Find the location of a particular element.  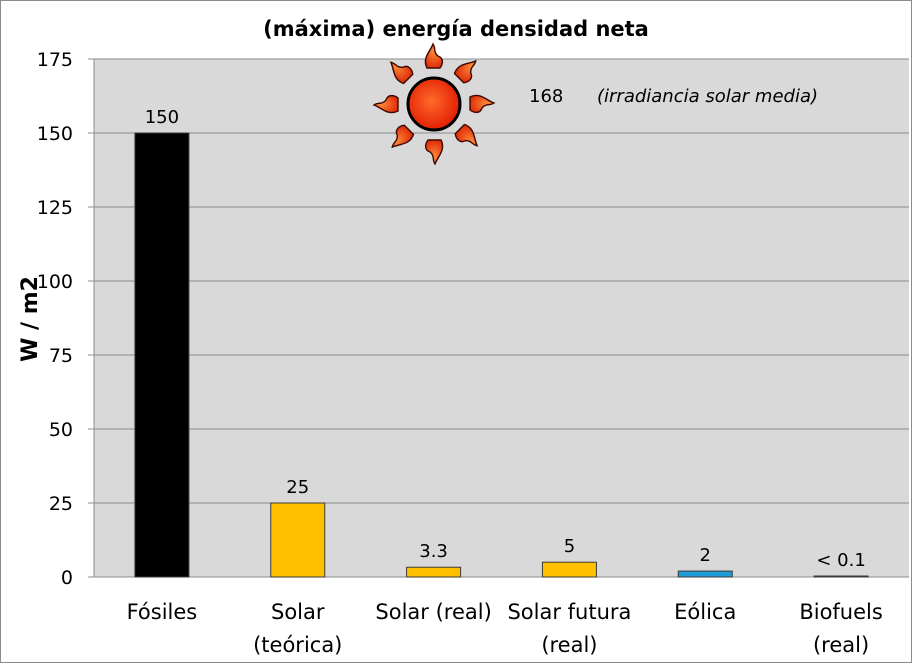

category-label: Eólica is located at coordinates (705, 612).